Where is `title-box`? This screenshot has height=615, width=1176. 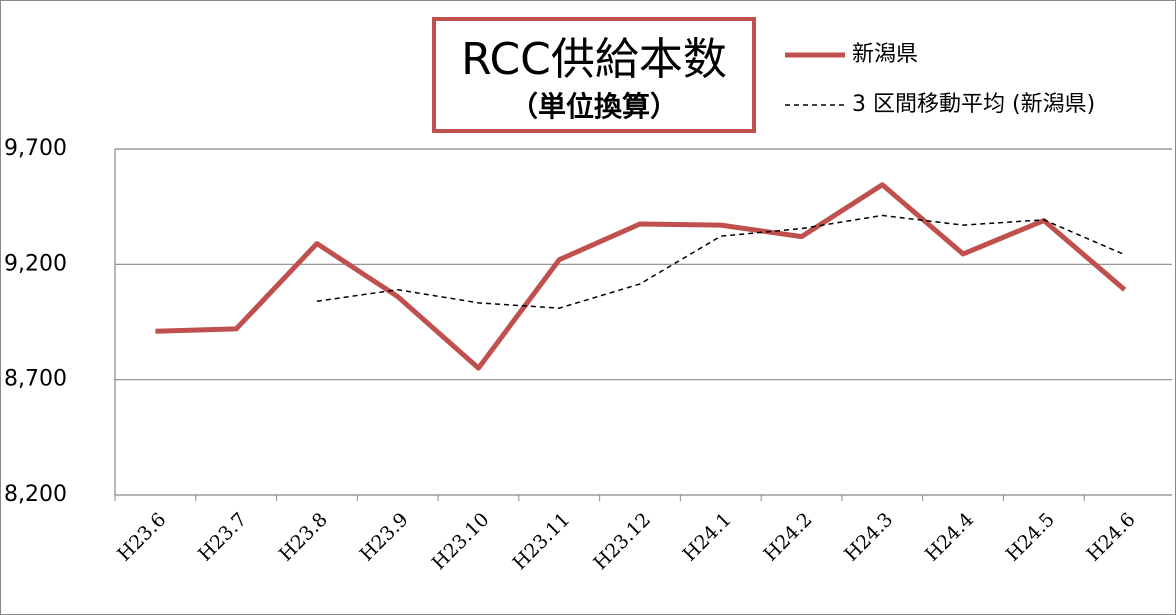
title-box is located at coordinates (594, 75).